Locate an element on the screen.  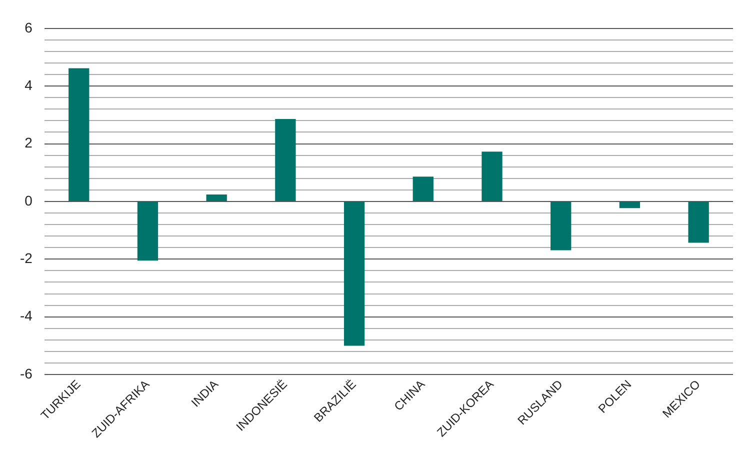
y-tick-label: 6 is located at coordinates (28, 27).